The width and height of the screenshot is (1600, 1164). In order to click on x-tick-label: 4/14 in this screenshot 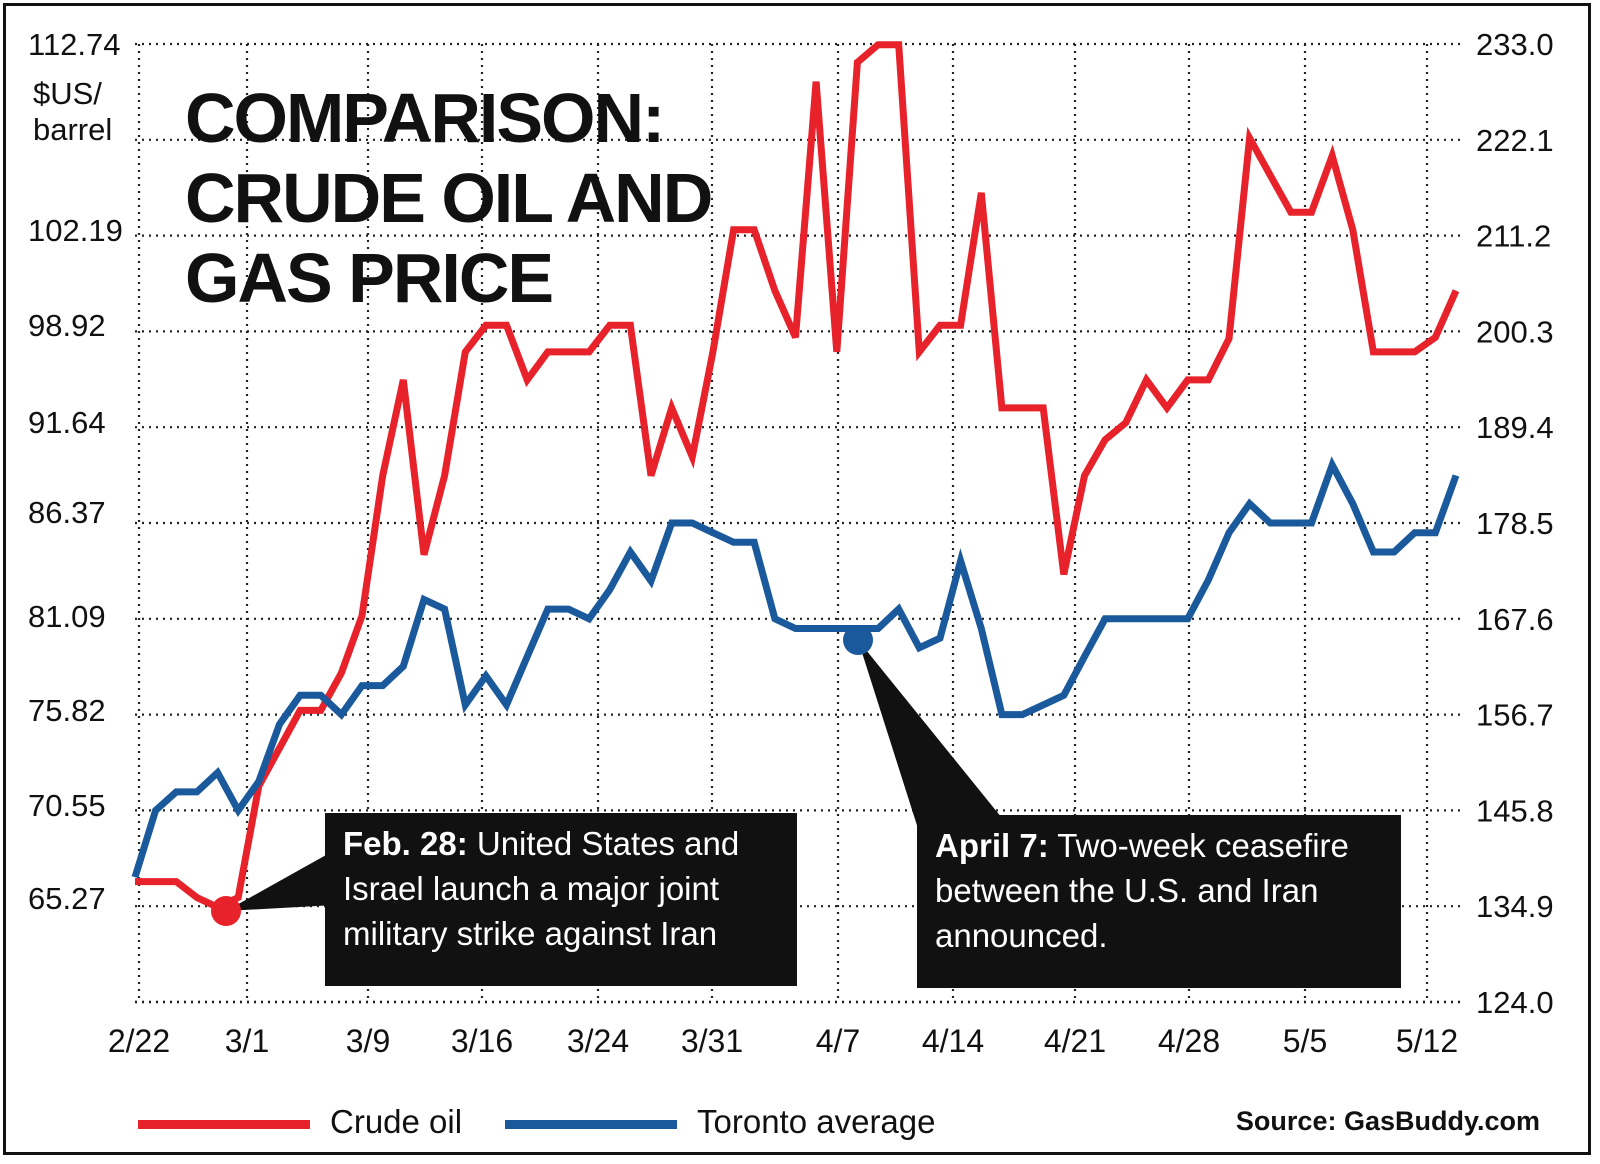, I will do `click(953, 1041)`.